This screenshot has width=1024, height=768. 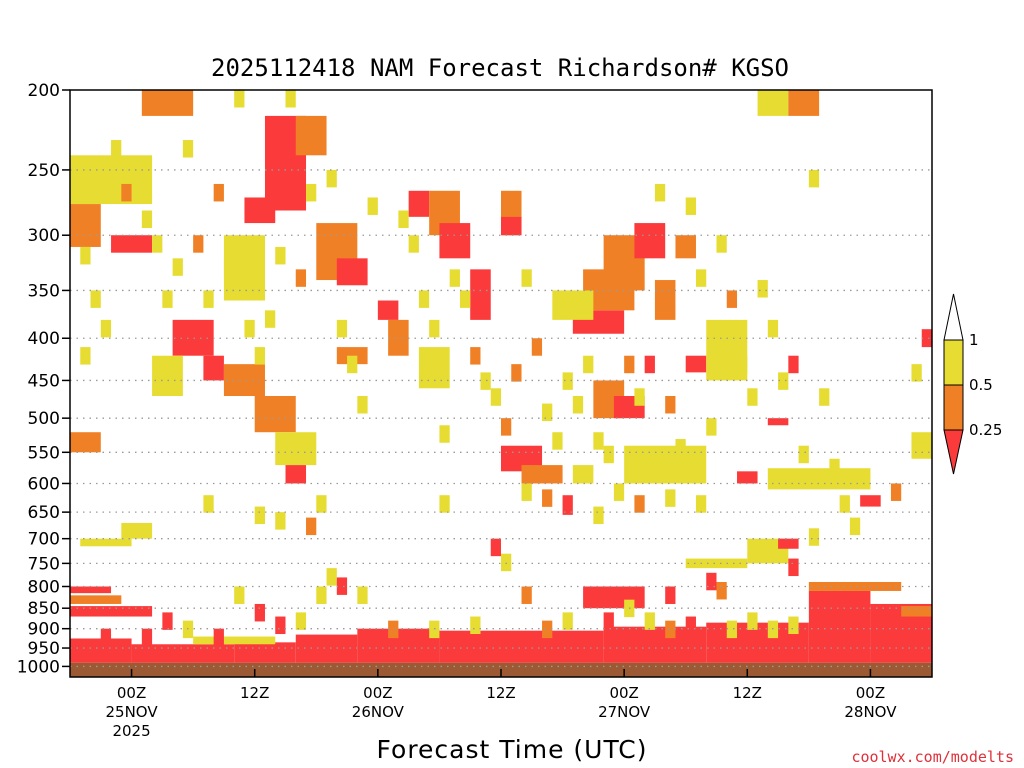 What do you see at coordinates (44, 630) in the screenshot?
I see `y-tick-label-900: 900` at bounding box center [44, 630].